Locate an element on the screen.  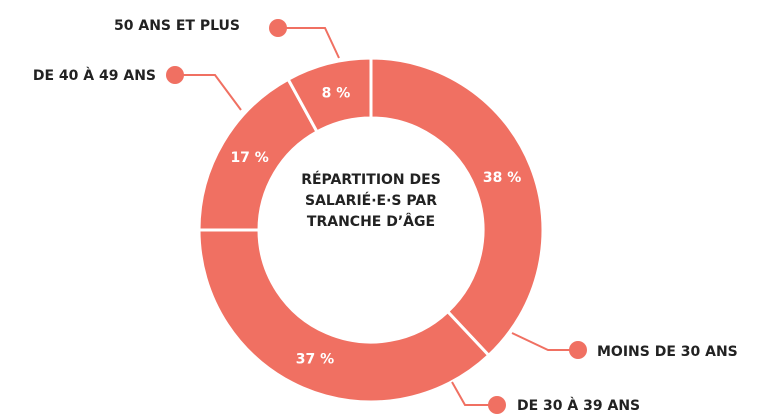
category-label: 50 ANS ET PLUS is located at coordinates (177, 26).